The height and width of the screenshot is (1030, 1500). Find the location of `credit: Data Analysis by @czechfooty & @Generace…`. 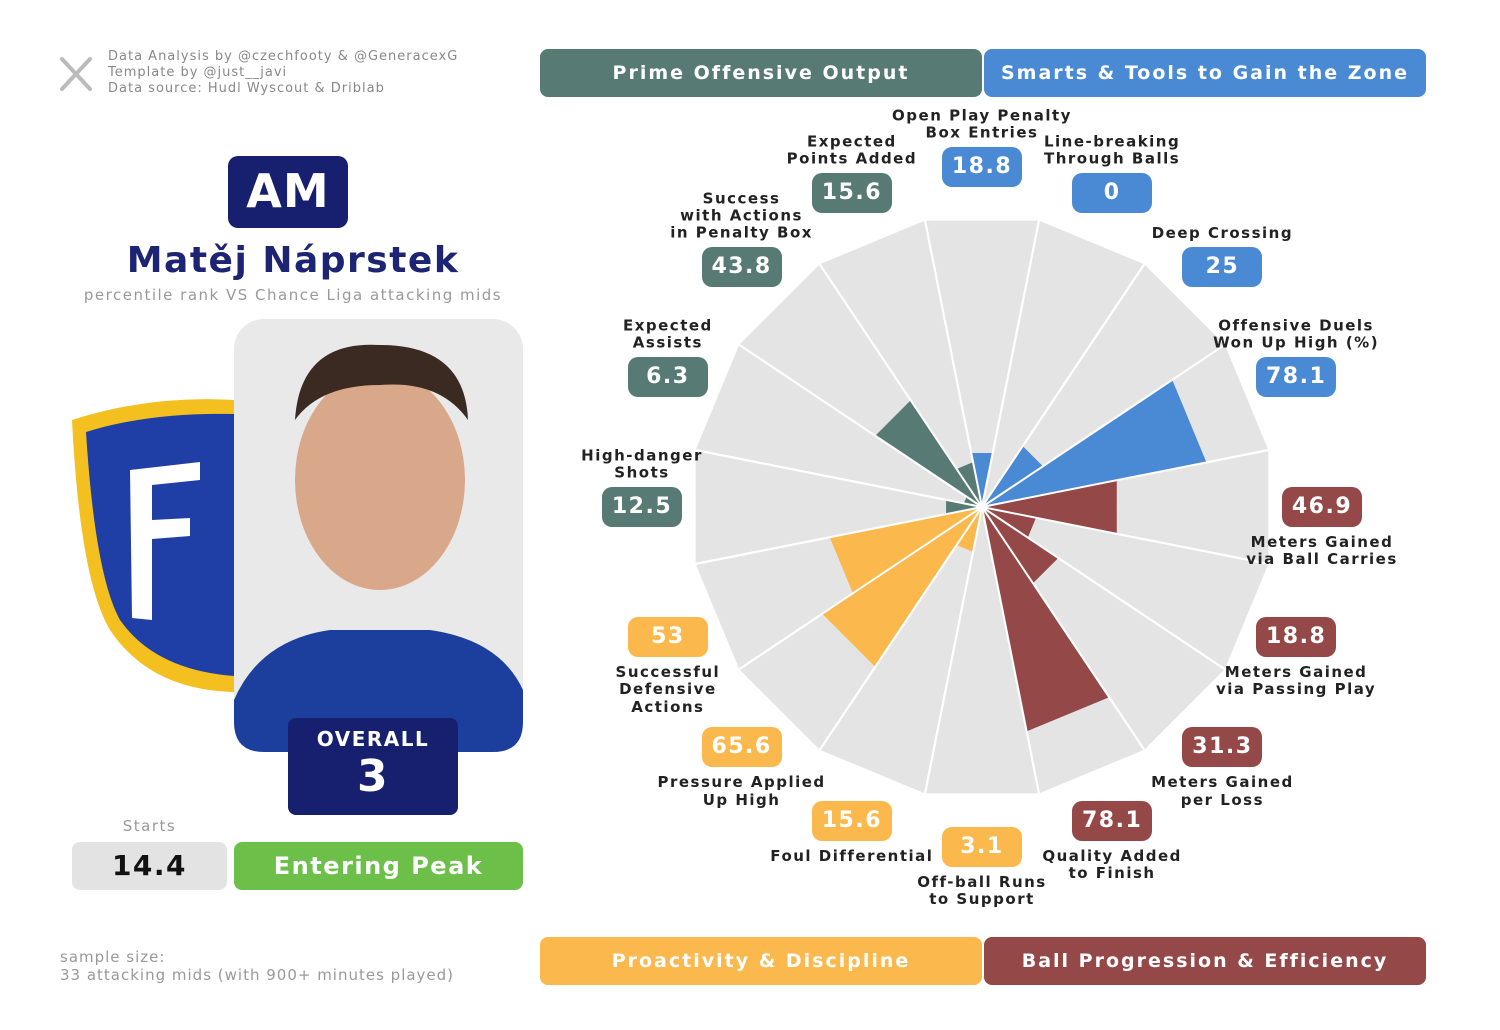

credit: Data Analysis by @czechfooty & @Generace… is located at coordinates (283, 56).